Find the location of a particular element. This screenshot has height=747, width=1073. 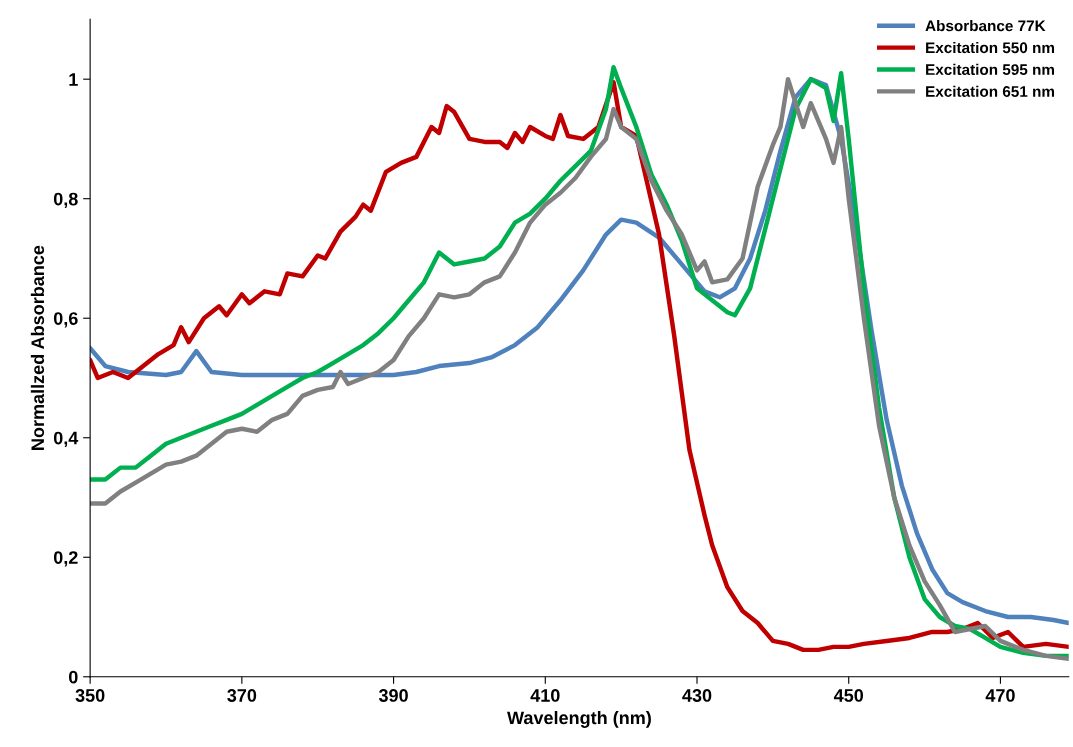

y-tick-label: 0,4 is located at coordinates (66, 439).